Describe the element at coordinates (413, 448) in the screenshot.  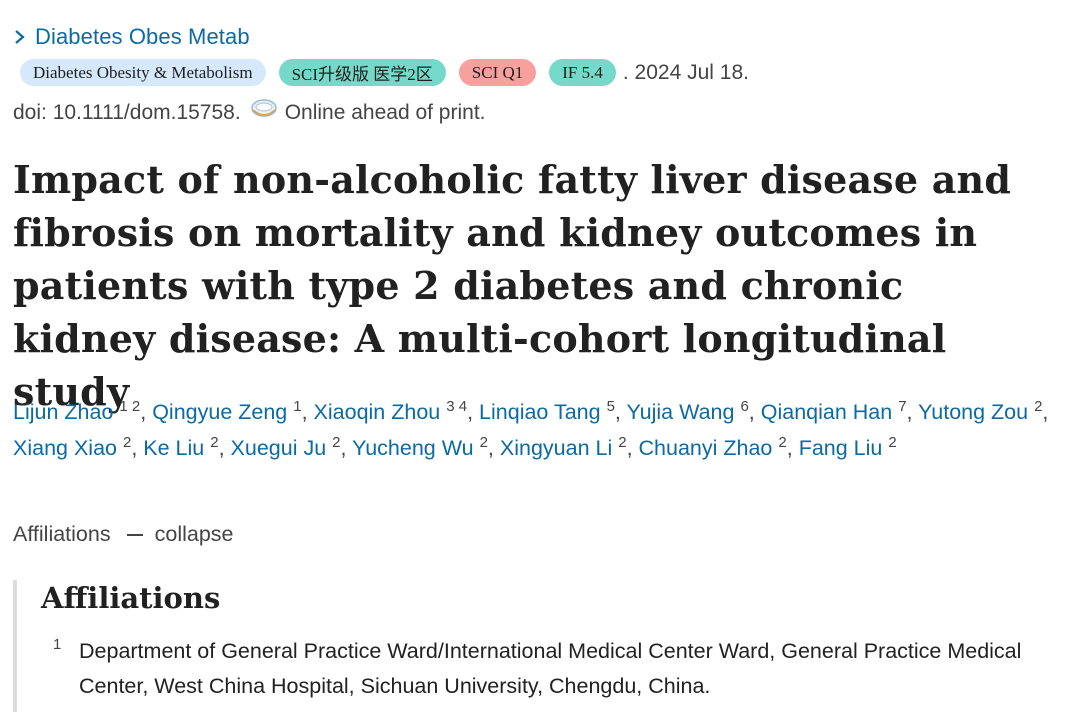
I see `author-link: Yucheng Wu` at that location.